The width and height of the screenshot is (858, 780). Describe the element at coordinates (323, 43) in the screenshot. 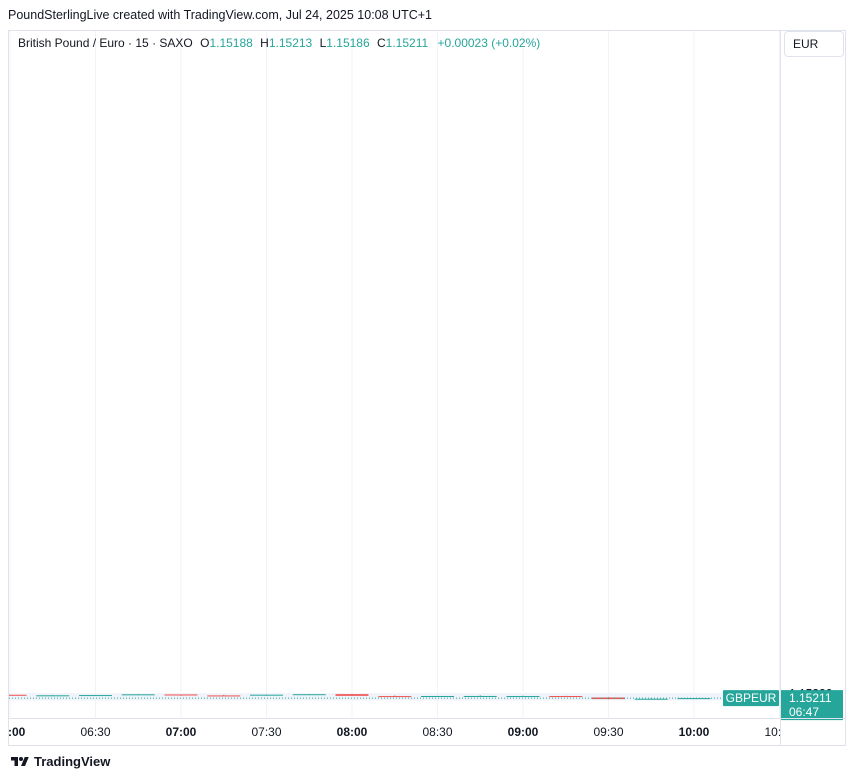

I see `legend-low-label: L` at that location.